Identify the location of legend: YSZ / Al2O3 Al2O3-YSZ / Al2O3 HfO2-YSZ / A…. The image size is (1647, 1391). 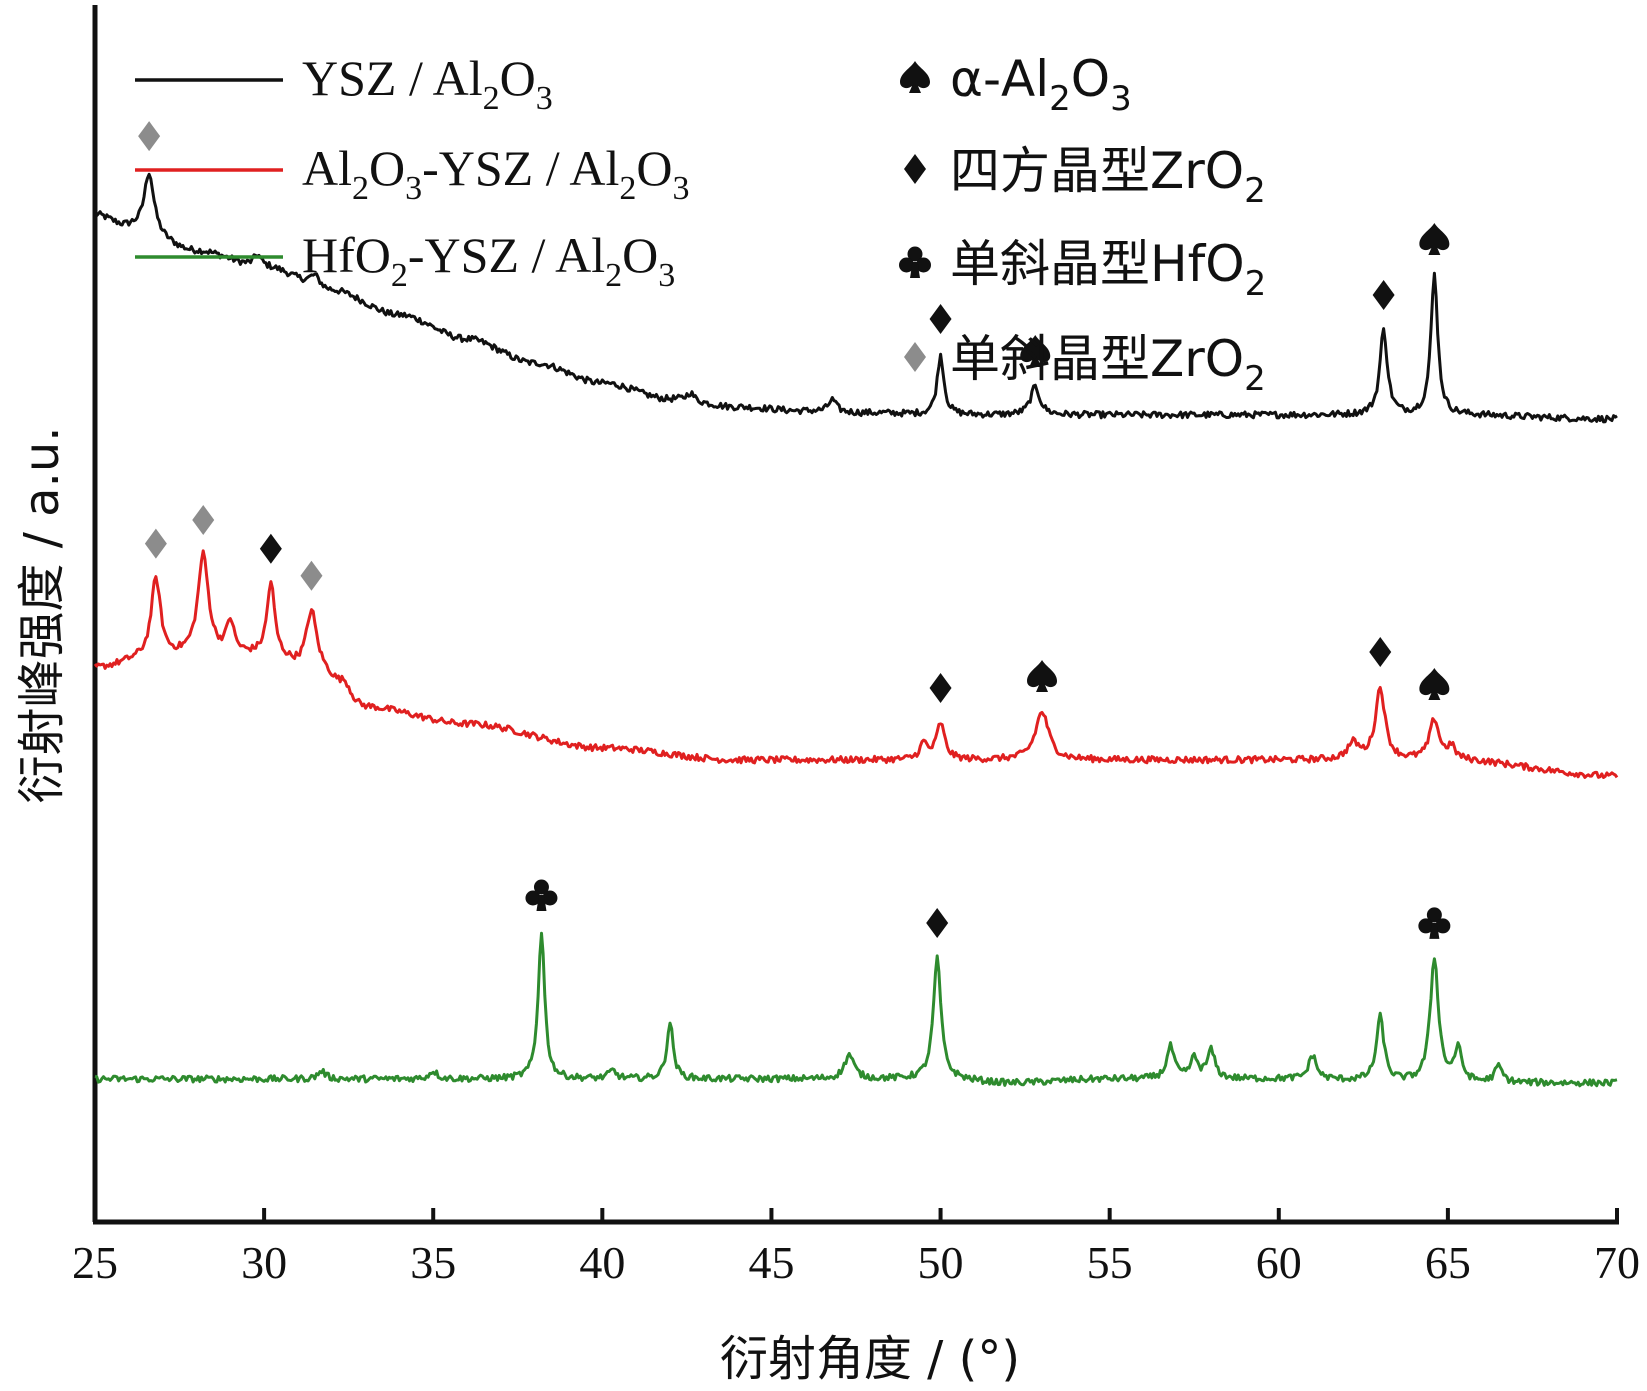
(412, 172).